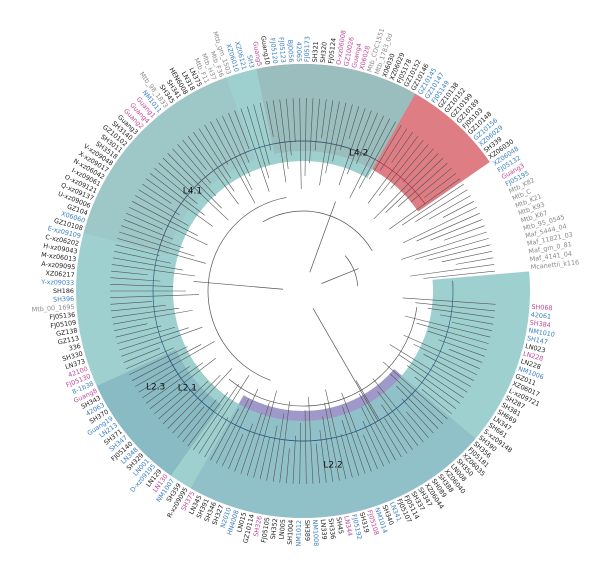  I want to click on clade-label: L2.1, so click(187, 389).